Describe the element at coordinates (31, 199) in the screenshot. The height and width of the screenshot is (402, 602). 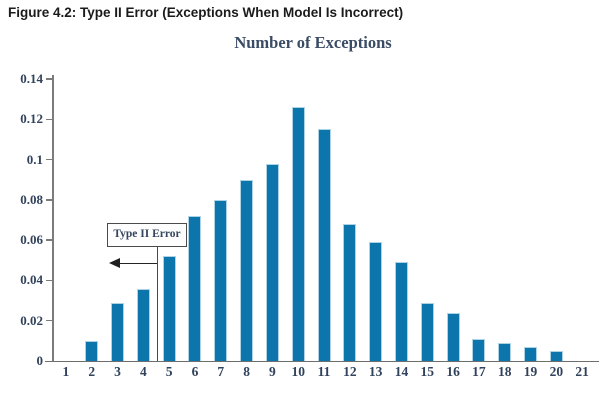
I see `y-tick-label: 0.08` at that location.